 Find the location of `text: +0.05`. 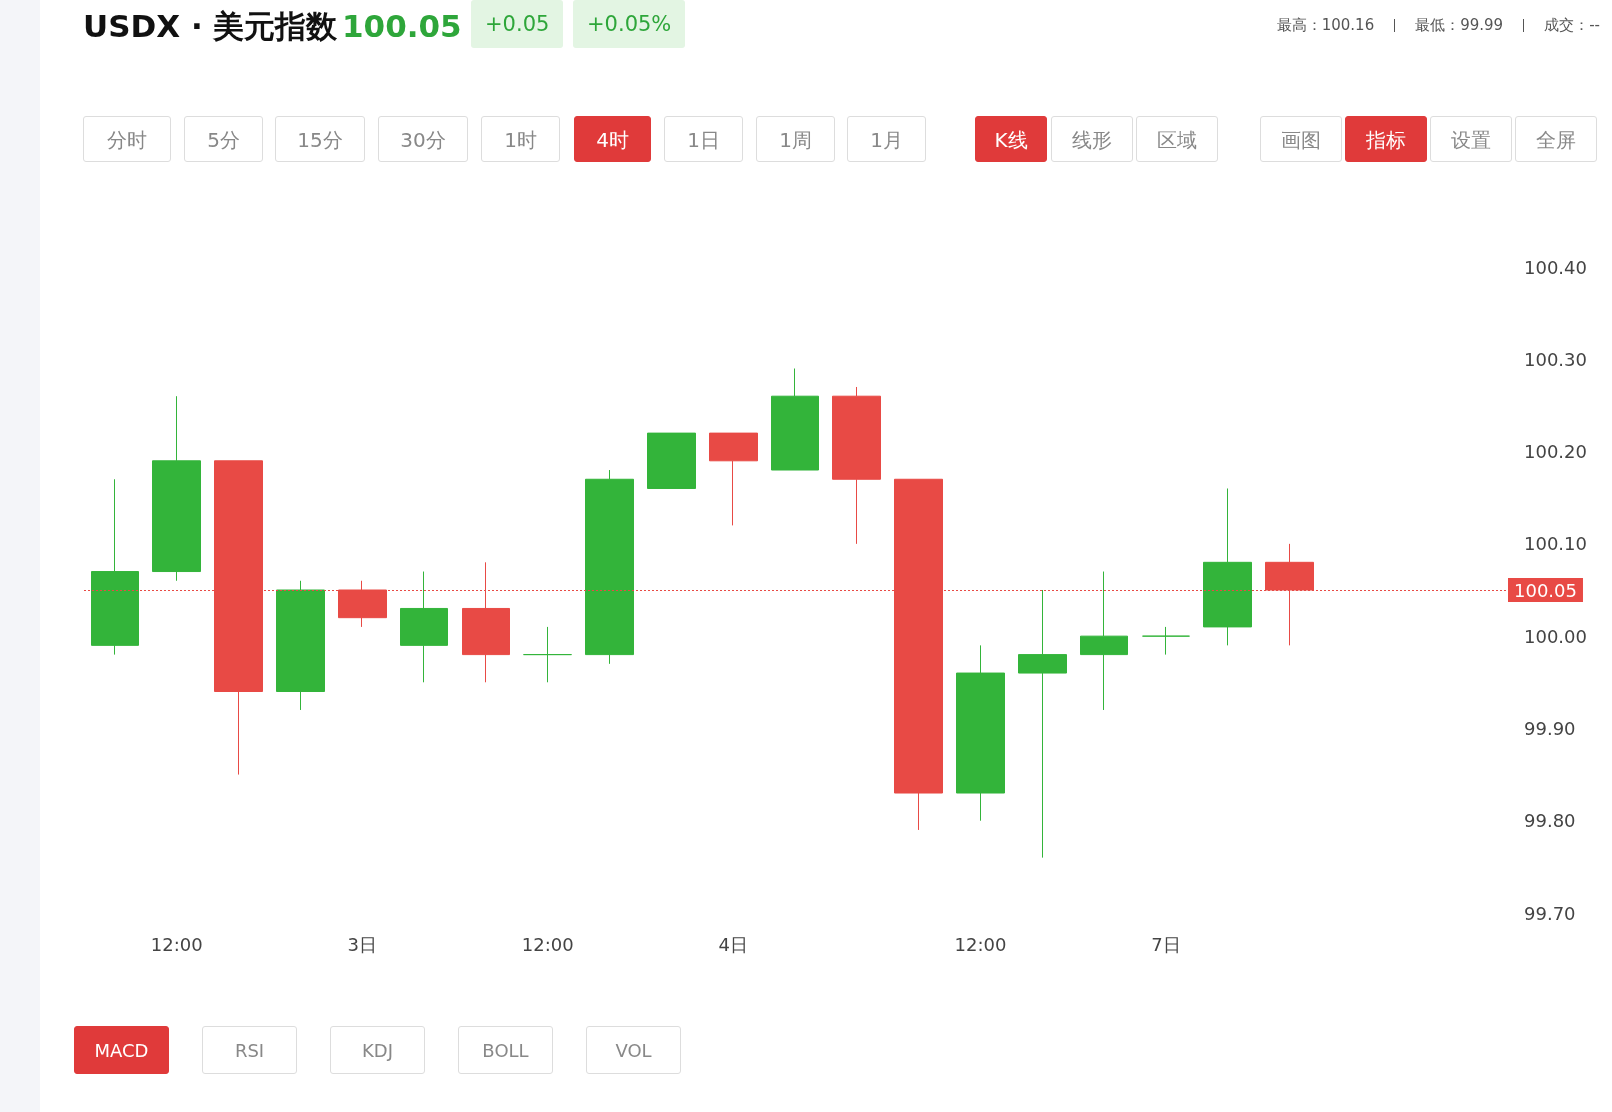

text: +0.05 is located at coordinates (517, 24).